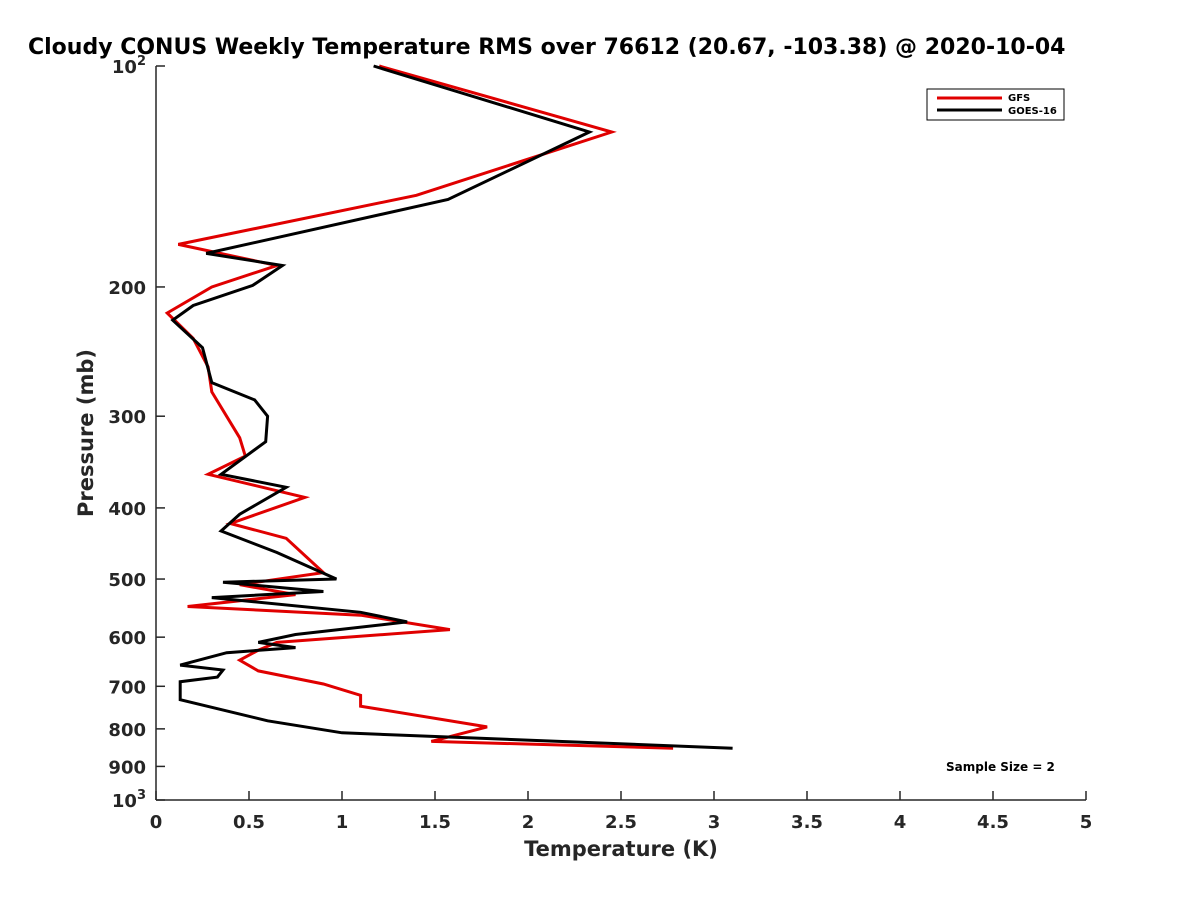 This screenshot has height=900, width=1200. I want to click on x-tick-label: 3.5, so click(807, 822).